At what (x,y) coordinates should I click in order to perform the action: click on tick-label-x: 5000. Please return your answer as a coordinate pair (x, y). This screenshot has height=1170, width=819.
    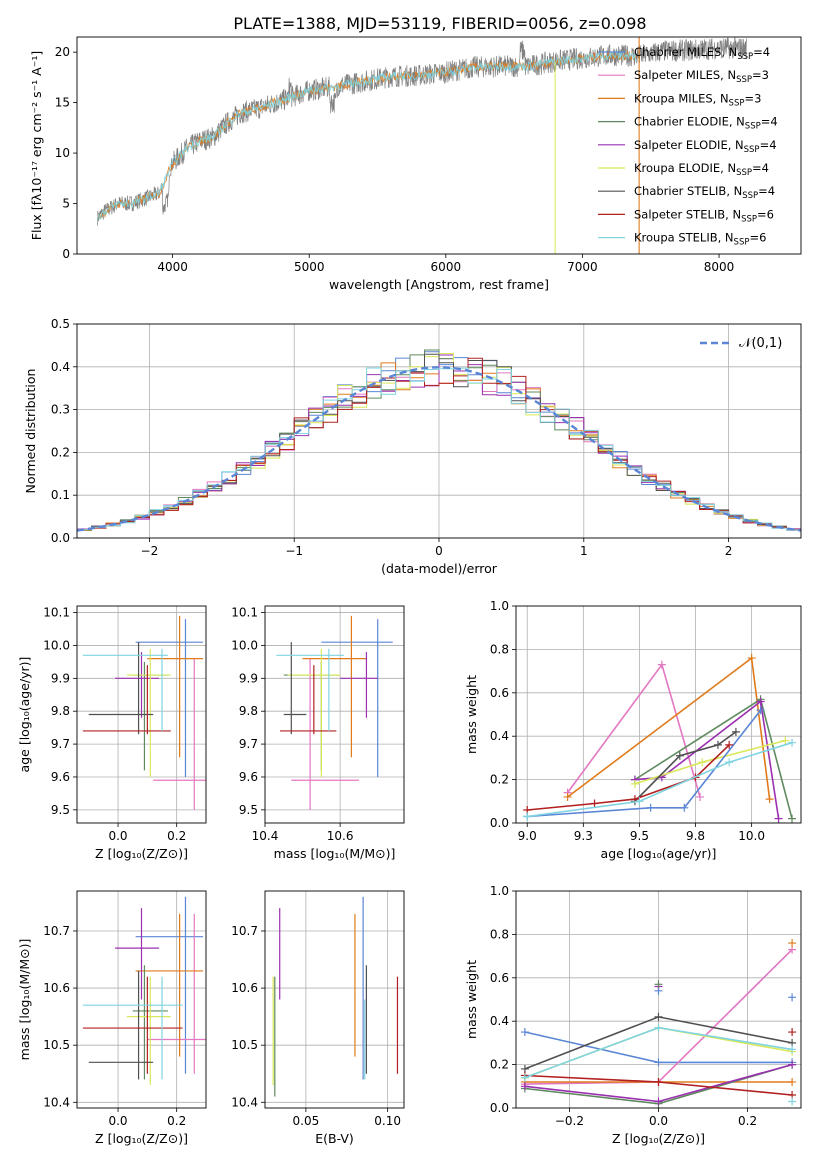
    Looking at the image, I should click on (309, 267).